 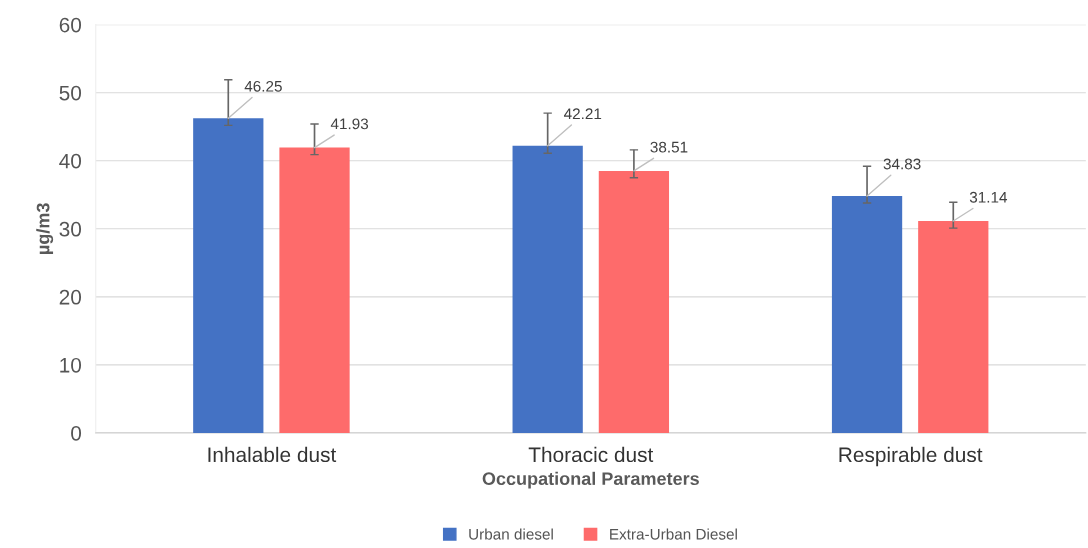 I want to click on y-tick-label: 60, so click(x=70, y=25).